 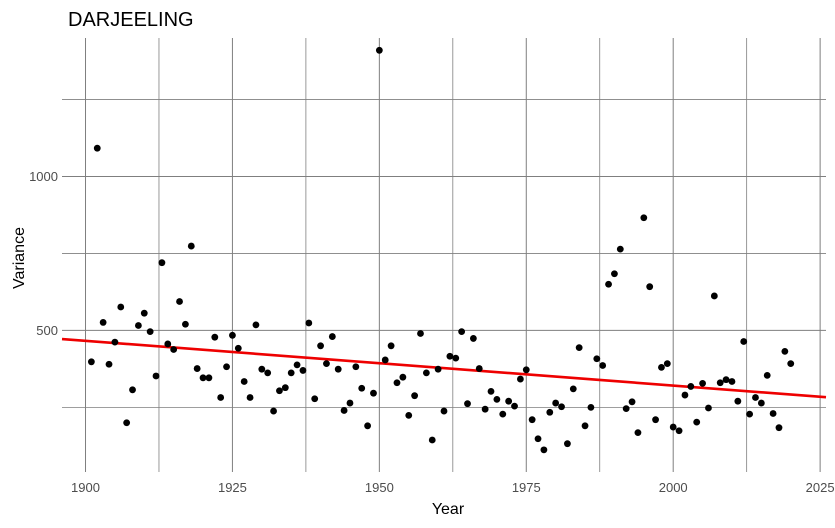 I want to click on x-axis-title: Year, so click(x=448, y=509).